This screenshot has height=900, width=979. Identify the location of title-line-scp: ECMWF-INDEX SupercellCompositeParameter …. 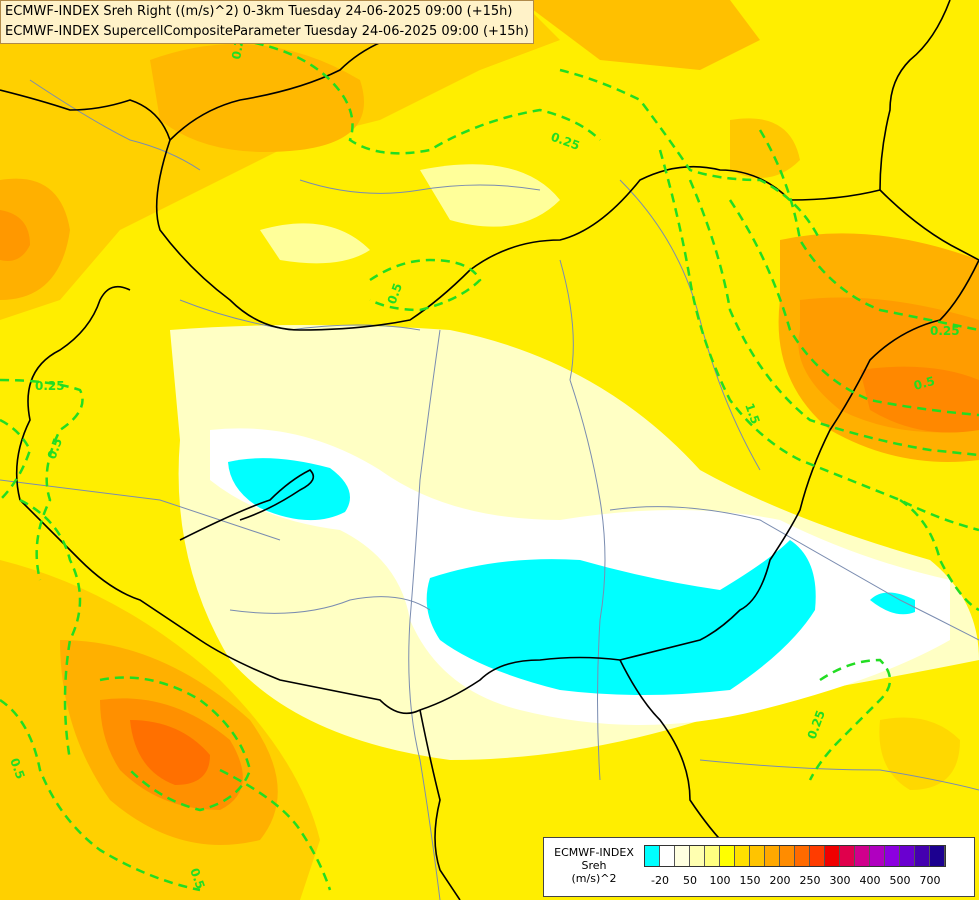
(267, 31).